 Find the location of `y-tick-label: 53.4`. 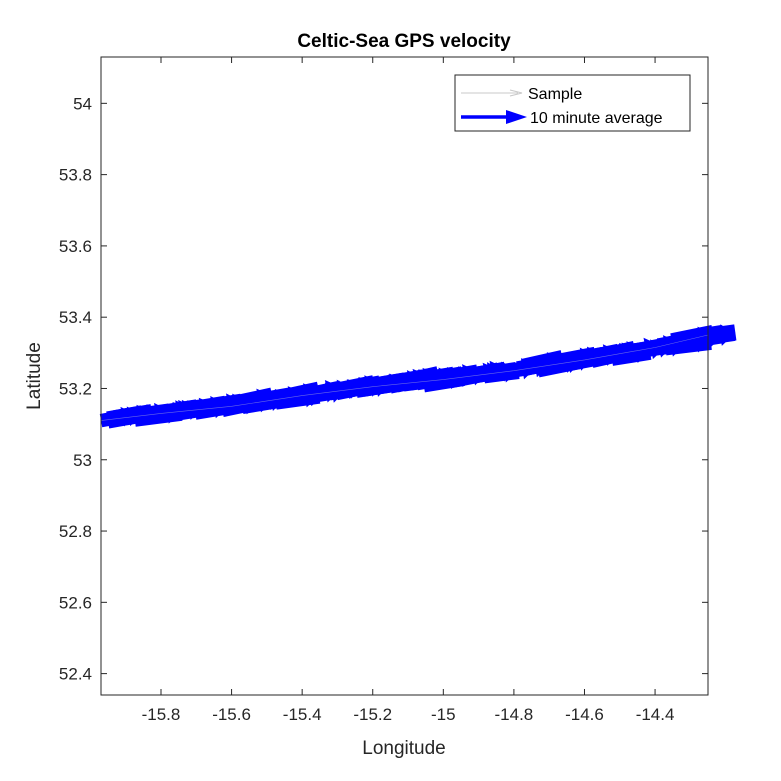

y-tick-label: 53.4 is located at coordinates (75, 317).